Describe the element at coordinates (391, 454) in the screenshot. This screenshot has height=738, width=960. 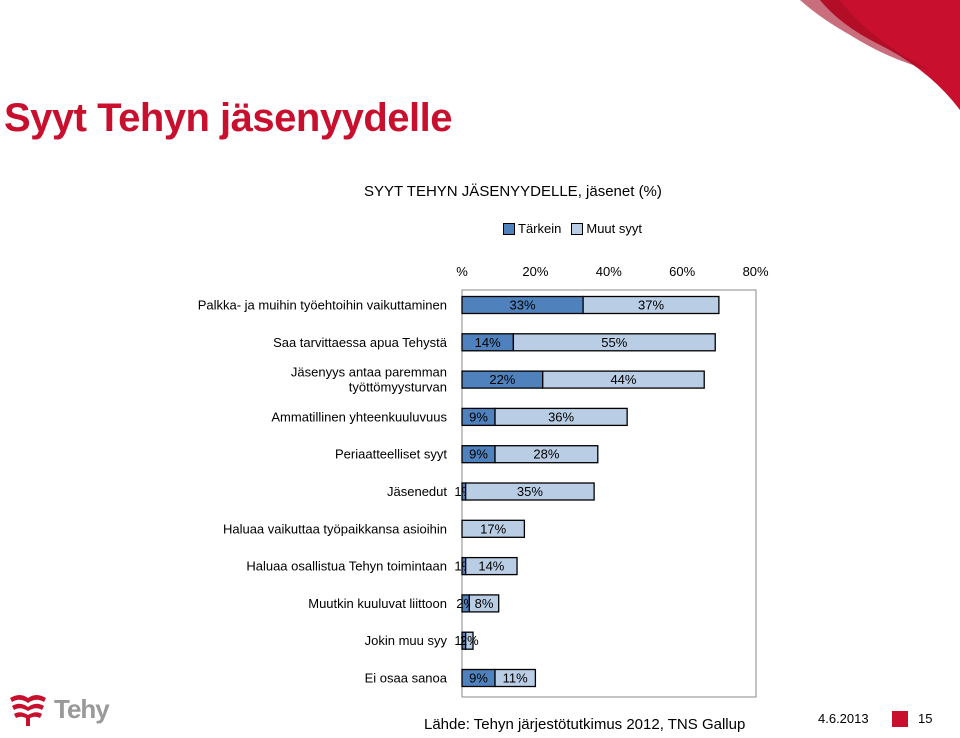
I see `category-label: Periaatteelliset syyt` at that location.